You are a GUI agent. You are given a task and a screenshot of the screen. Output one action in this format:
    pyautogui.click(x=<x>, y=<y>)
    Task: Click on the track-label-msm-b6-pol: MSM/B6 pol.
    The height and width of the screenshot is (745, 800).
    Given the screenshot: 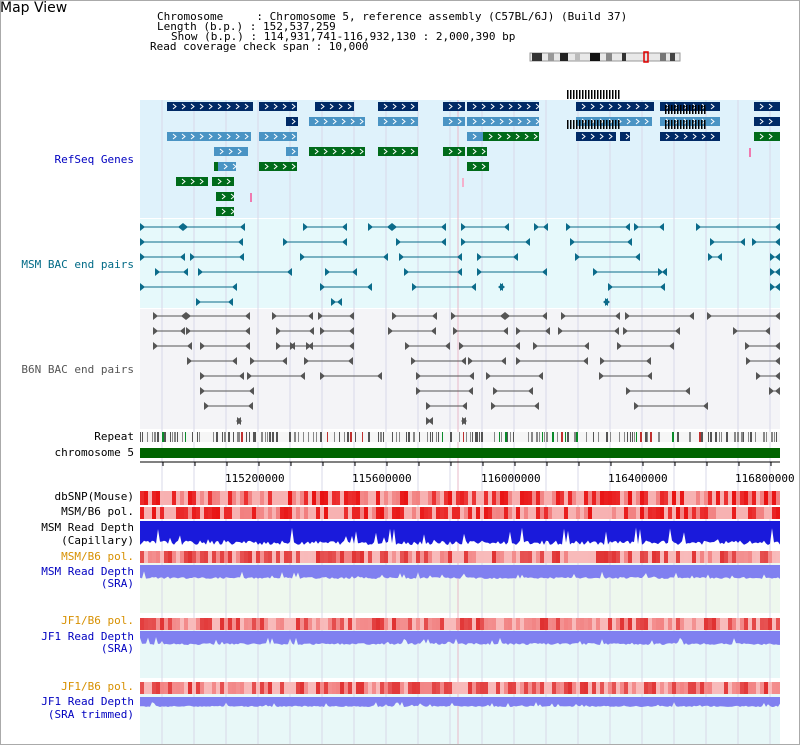 What is the action you would take?
    pyautogui.click(x=97, y=511)
    